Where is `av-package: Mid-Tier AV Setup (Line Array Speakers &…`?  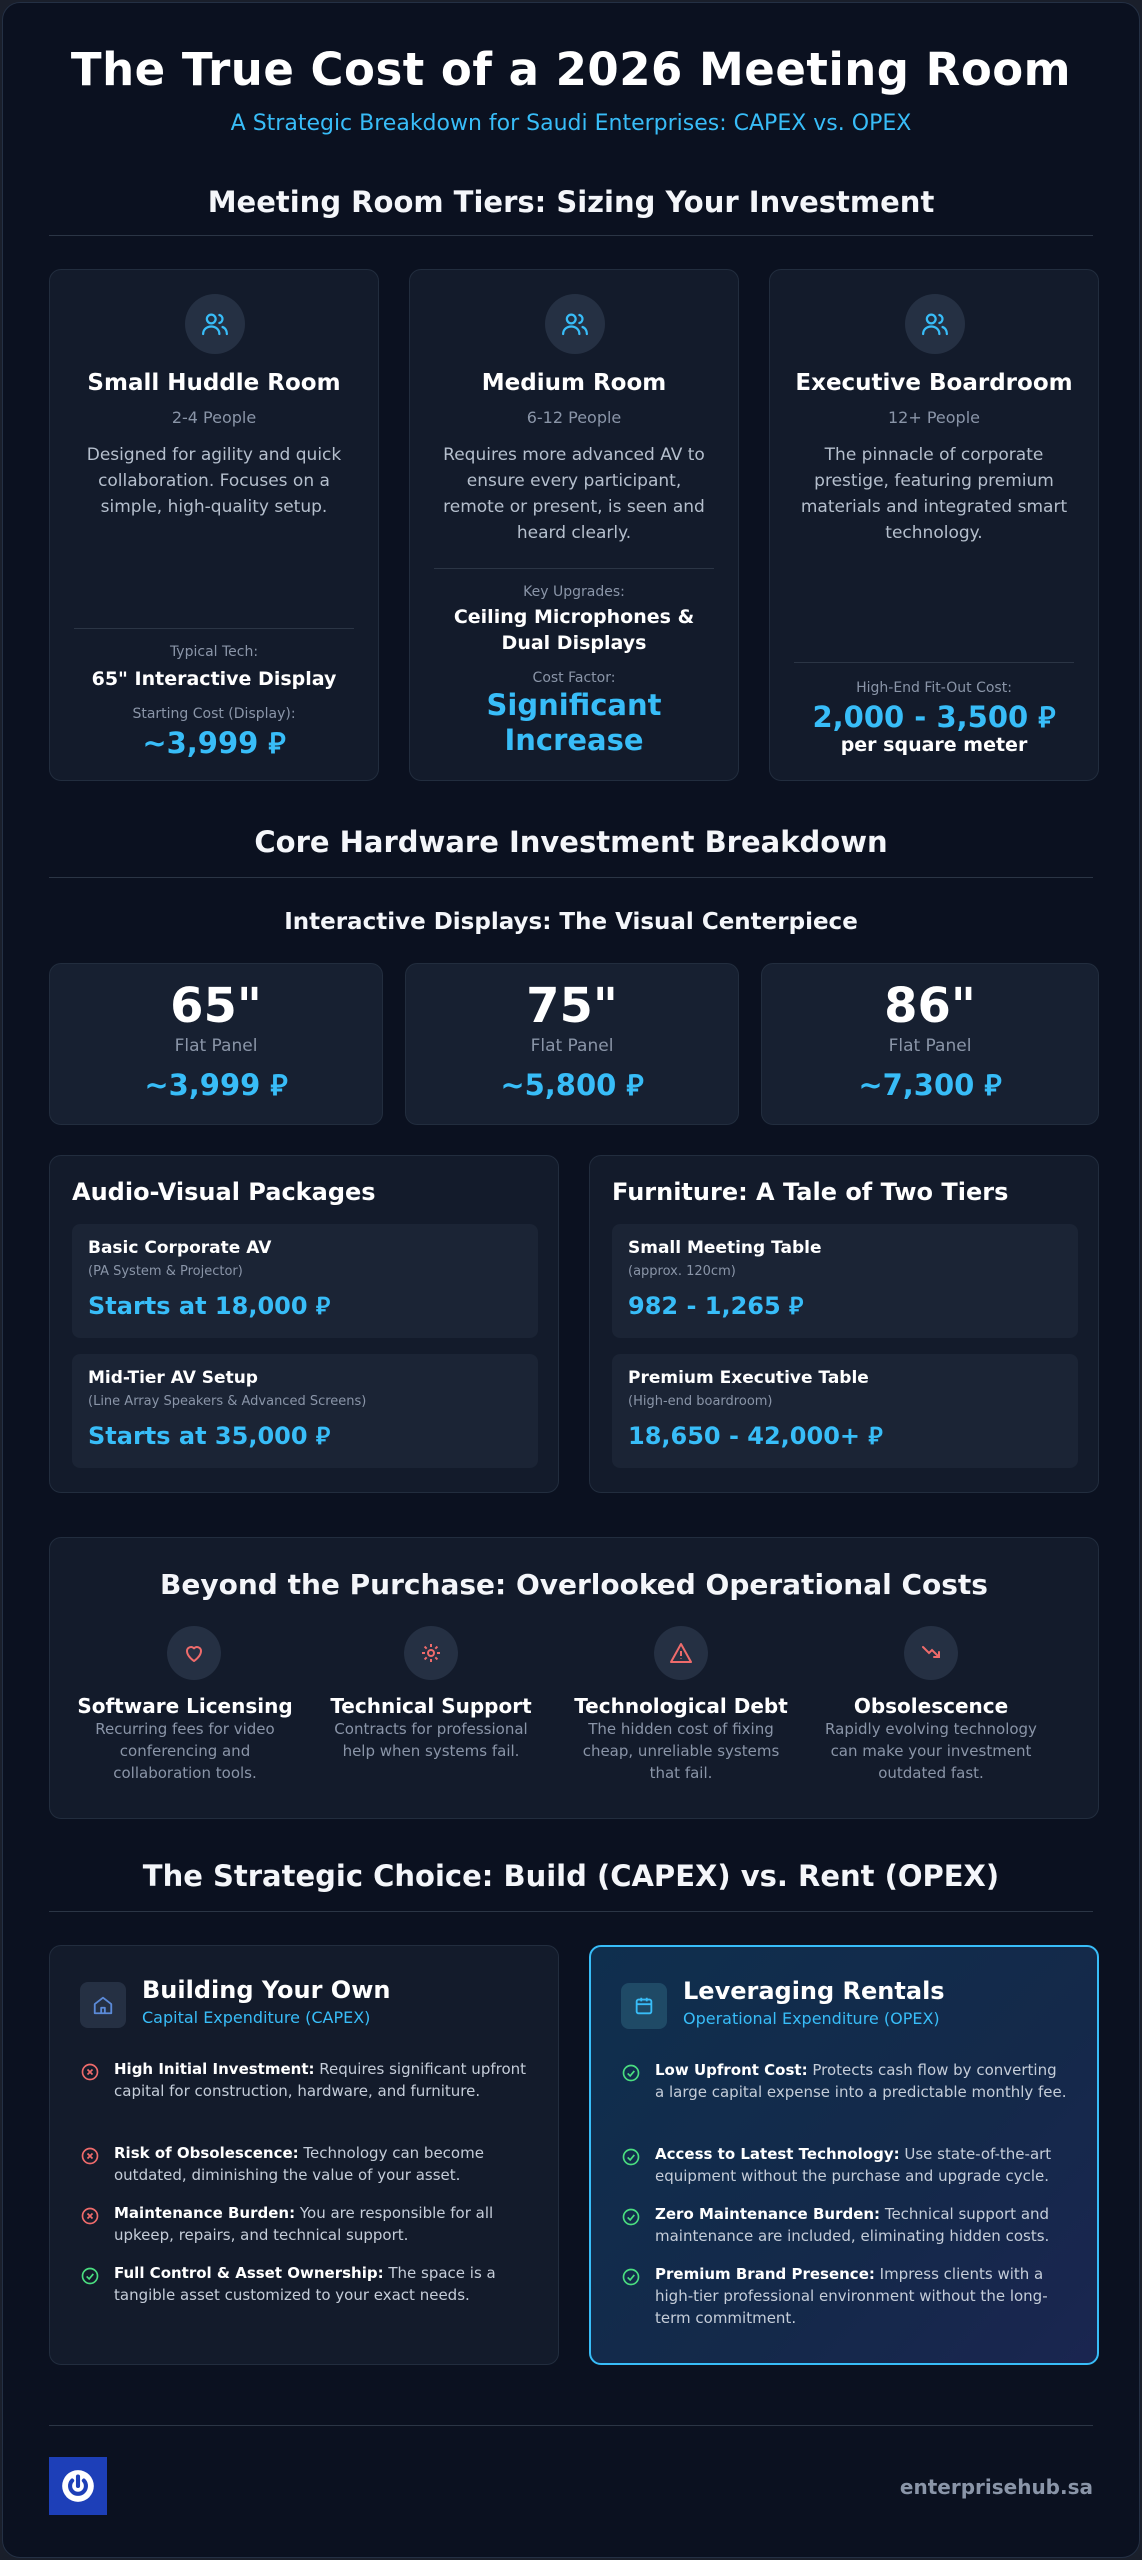 av-package: Mid-Tier AV Setup (Line Array Speakers &… is located at coordinates (305, 1411).